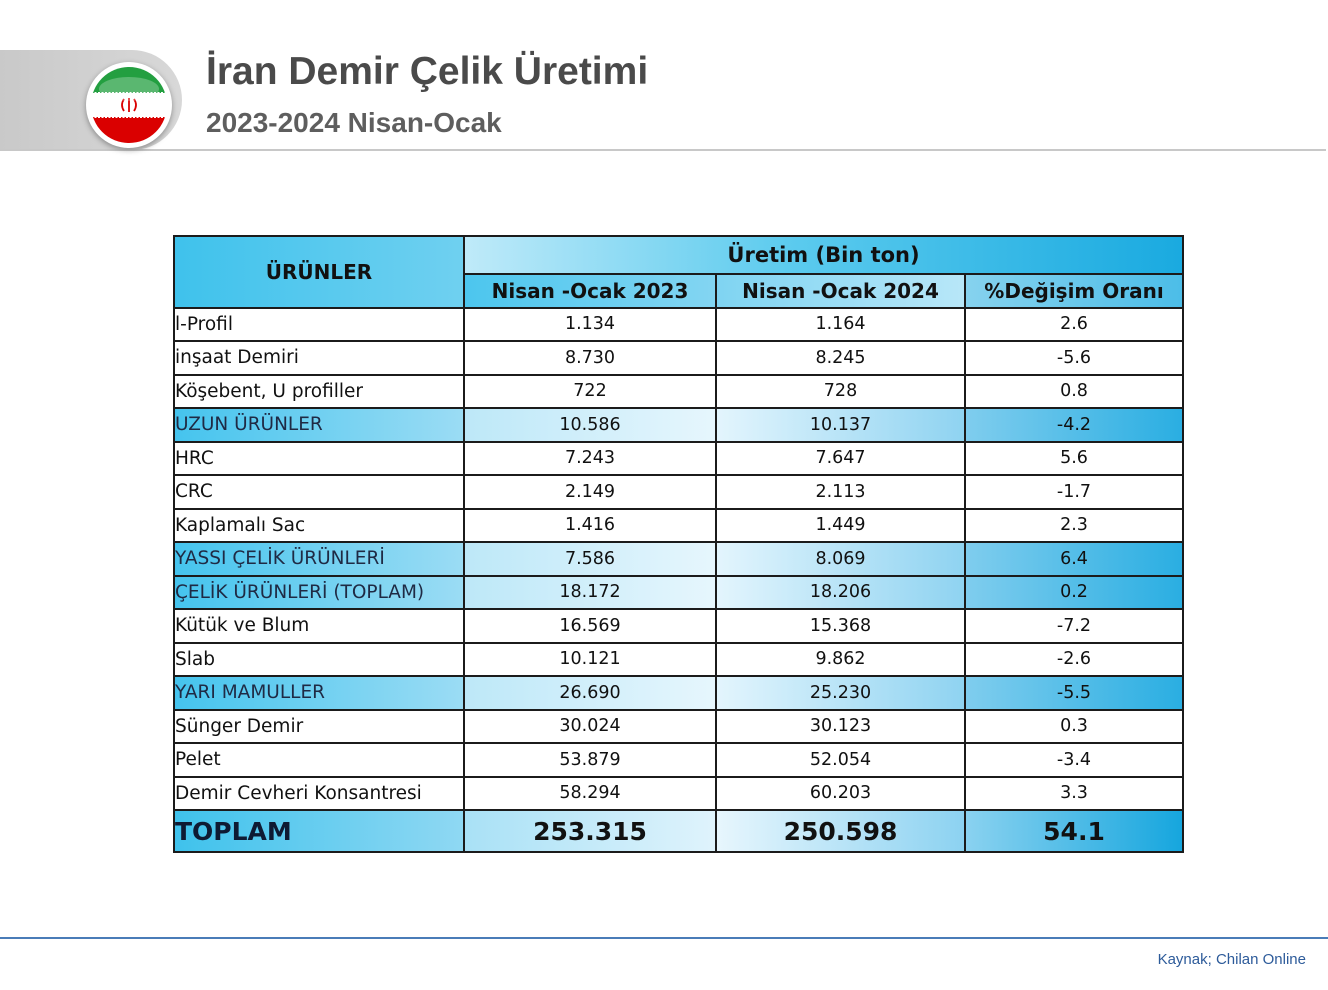 This screenshot has height=990, width=1328. I want to click on product-name: l-Profil, so click(319, 324).